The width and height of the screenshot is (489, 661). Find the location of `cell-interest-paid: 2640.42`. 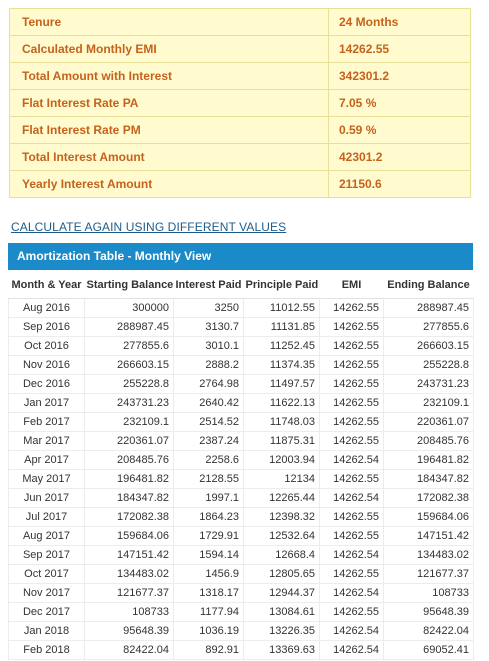

cell-interest-paid: 2640.42 is located at coordinates (208, 403).